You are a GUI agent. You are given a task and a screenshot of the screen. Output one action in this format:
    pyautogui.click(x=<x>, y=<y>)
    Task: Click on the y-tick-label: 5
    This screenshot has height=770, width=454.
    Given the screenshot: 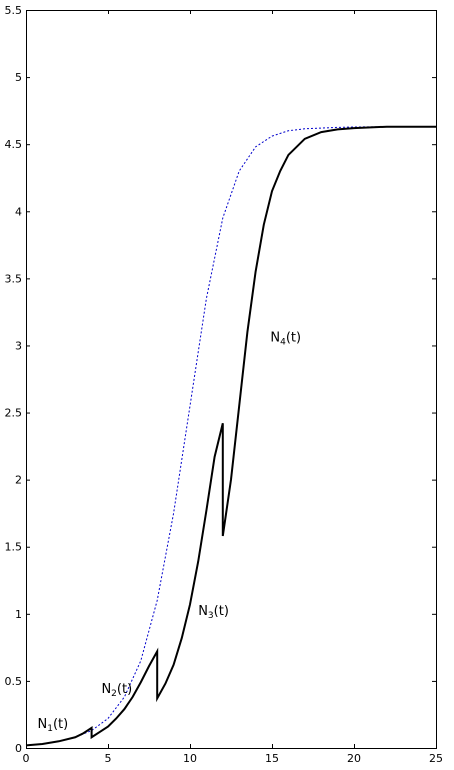 What is the action you would take?
    pyautogui.click(x=18, y=77)
    